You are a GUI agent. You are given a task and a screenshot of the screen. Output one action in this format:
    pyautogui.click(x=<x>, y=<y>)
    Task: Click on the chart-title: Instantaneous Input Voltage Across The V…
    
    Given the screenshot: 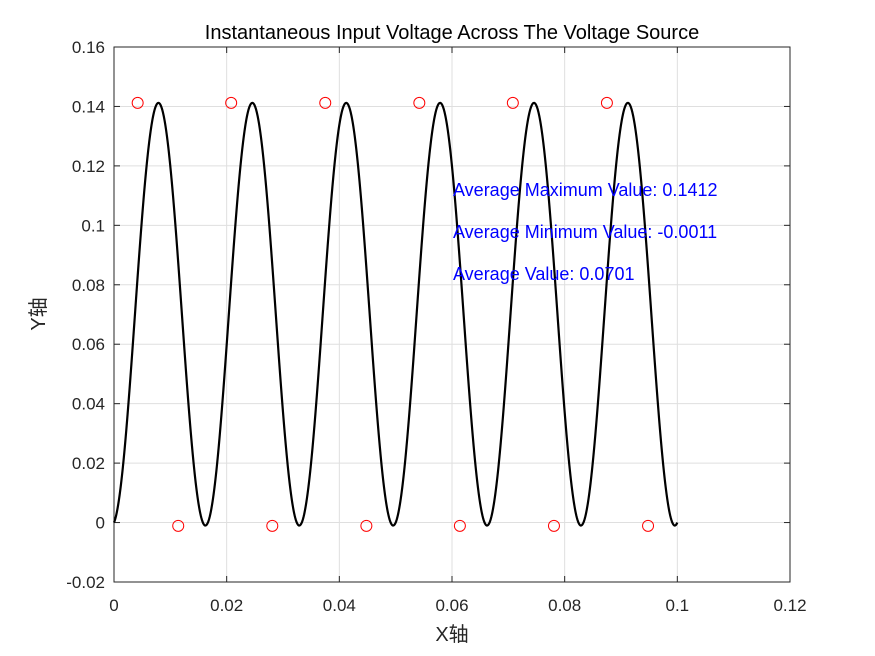 What is the action you would take?
    pyautogui.click(x=452, y=33)
    